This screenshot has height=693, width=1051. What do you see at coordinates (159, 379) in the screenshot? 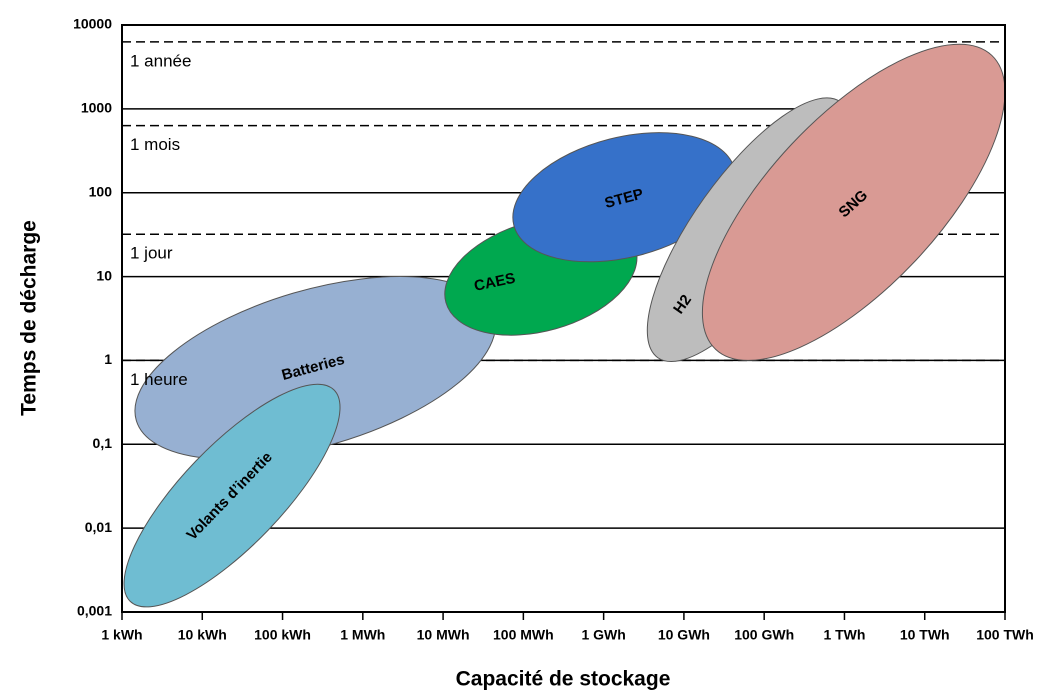
I see `reference-label: 1 heure` at bounding box center [159, 379].